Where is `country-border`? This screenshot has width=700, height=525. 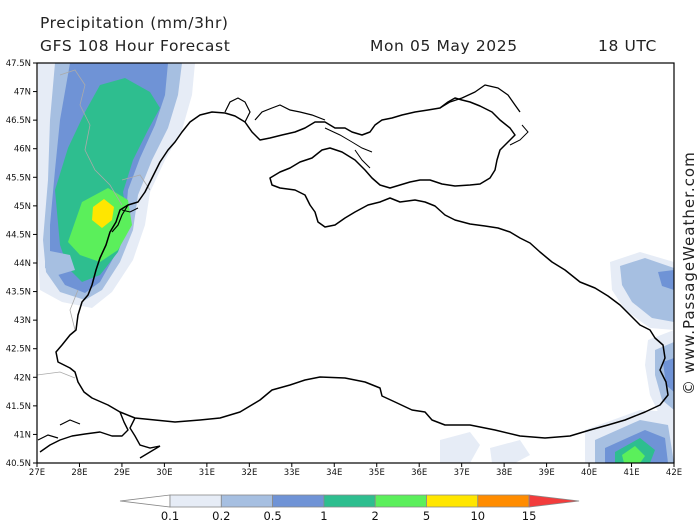 country-border is located at coordinates (91, 137).